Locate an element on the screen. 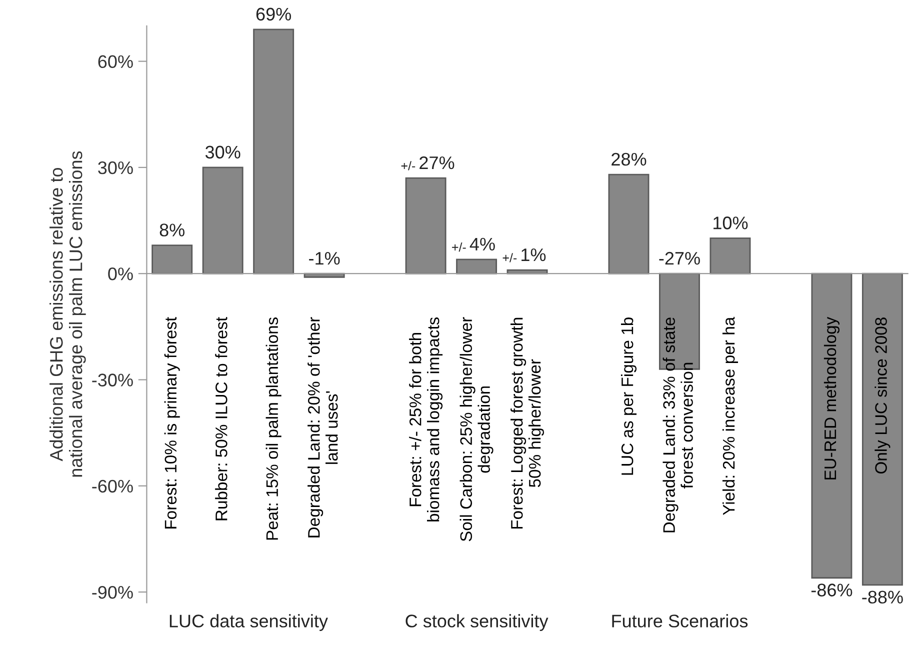  text: C stock sensitivity is located at coordinates (477, 623).